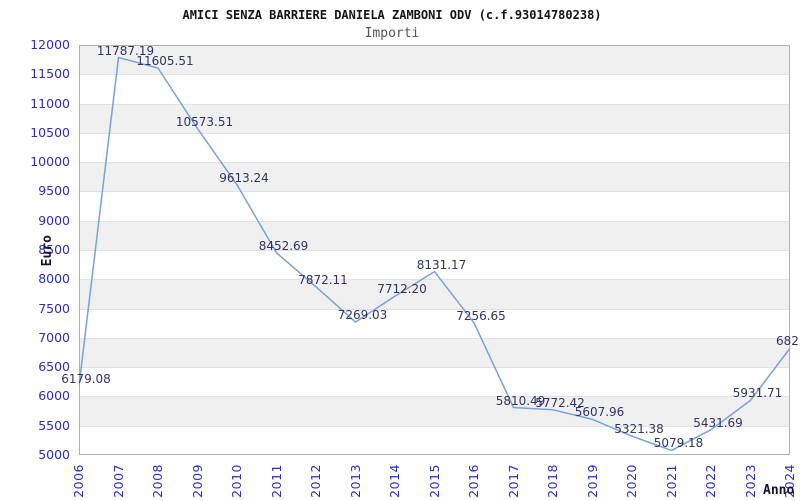 The height and width of the screenshot is (500, 800). Describe the element at coordinates (54, 425) in the screenshot. I see `y-tick-label: 5500` at that location.